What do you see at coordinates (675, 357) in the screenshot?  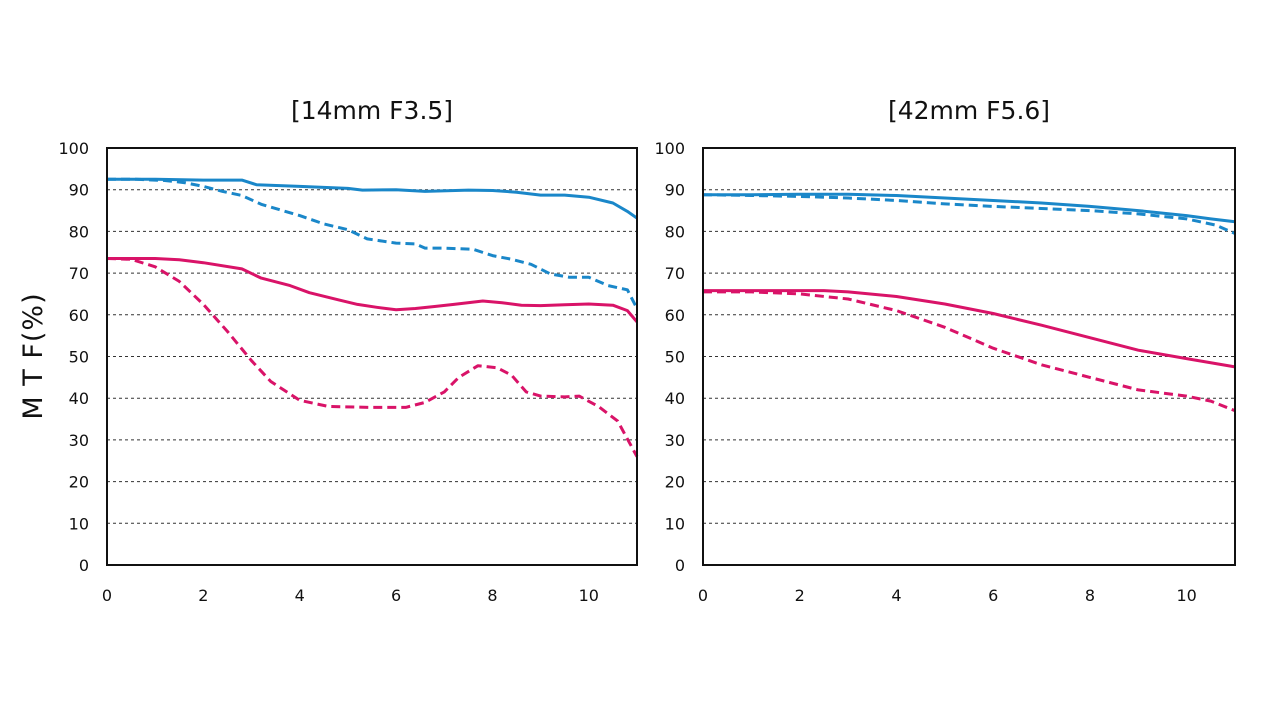 I see `y-tick-42mm-50: 50` at bounding box center [675, 357].